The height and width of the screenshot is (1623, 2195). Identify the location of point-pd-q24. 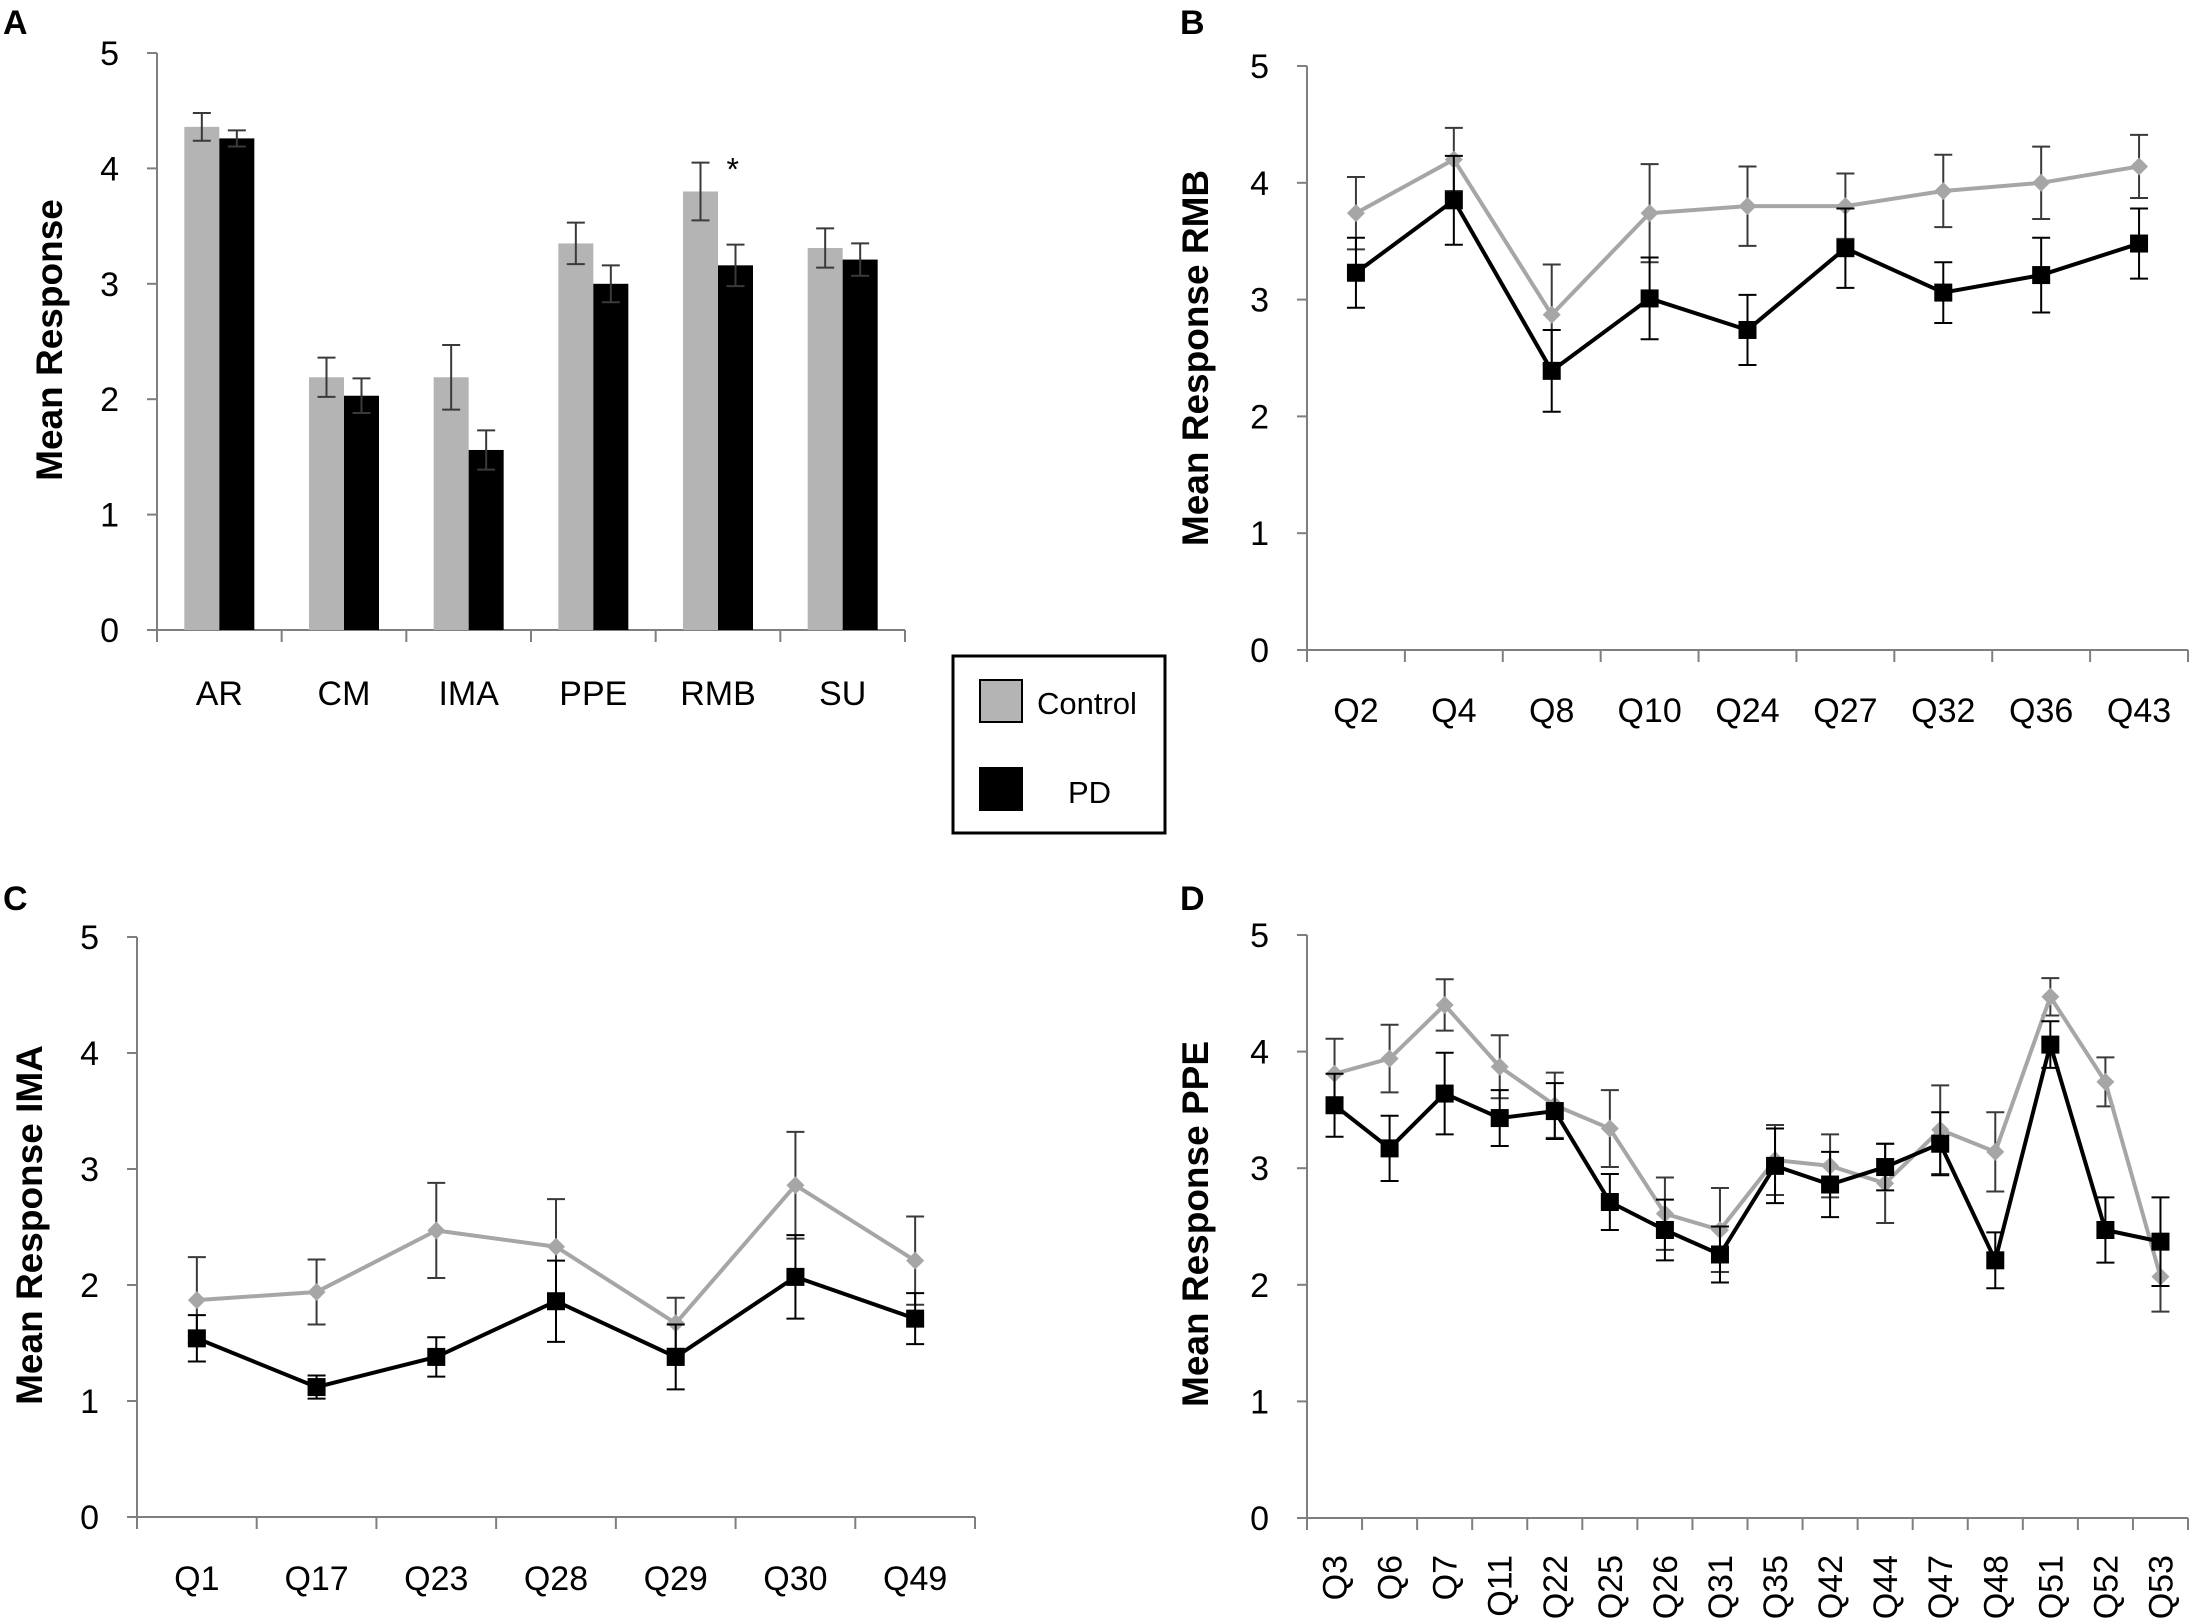
(1747, 329).